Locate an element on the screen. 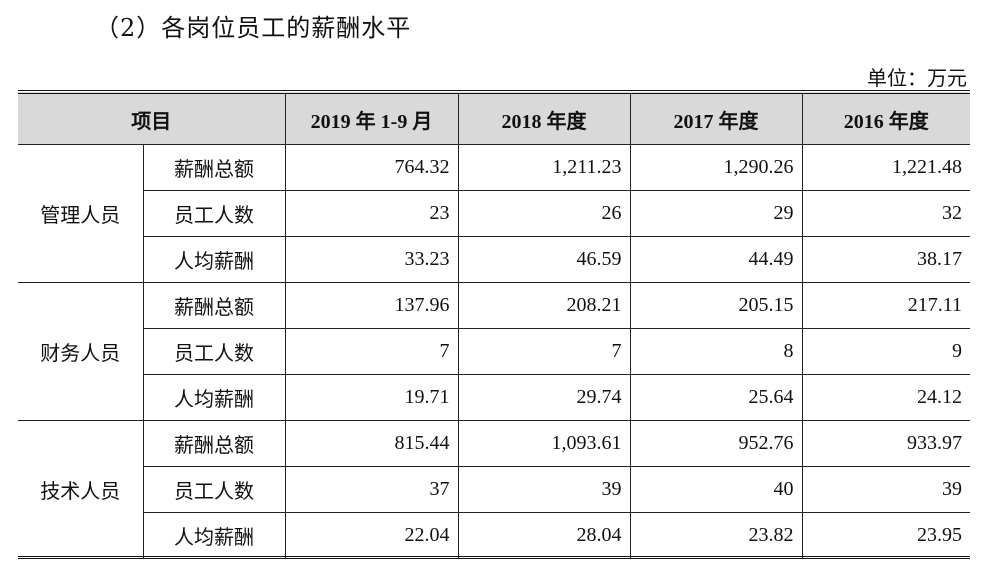 The height and width of the screenshot is (572, 997). table-row: 人均薪酬 33.23 46.59 44.49 38.17 is located at coordinates (494, 259).